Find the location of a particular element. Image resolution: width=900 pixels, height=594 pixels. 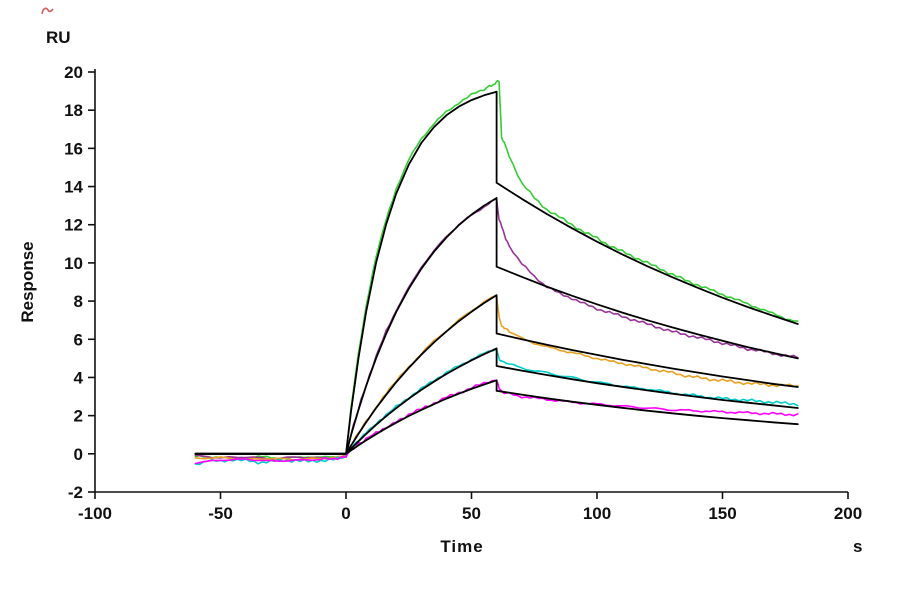

x-axis-title: Time is located at coordinates (462, 546).